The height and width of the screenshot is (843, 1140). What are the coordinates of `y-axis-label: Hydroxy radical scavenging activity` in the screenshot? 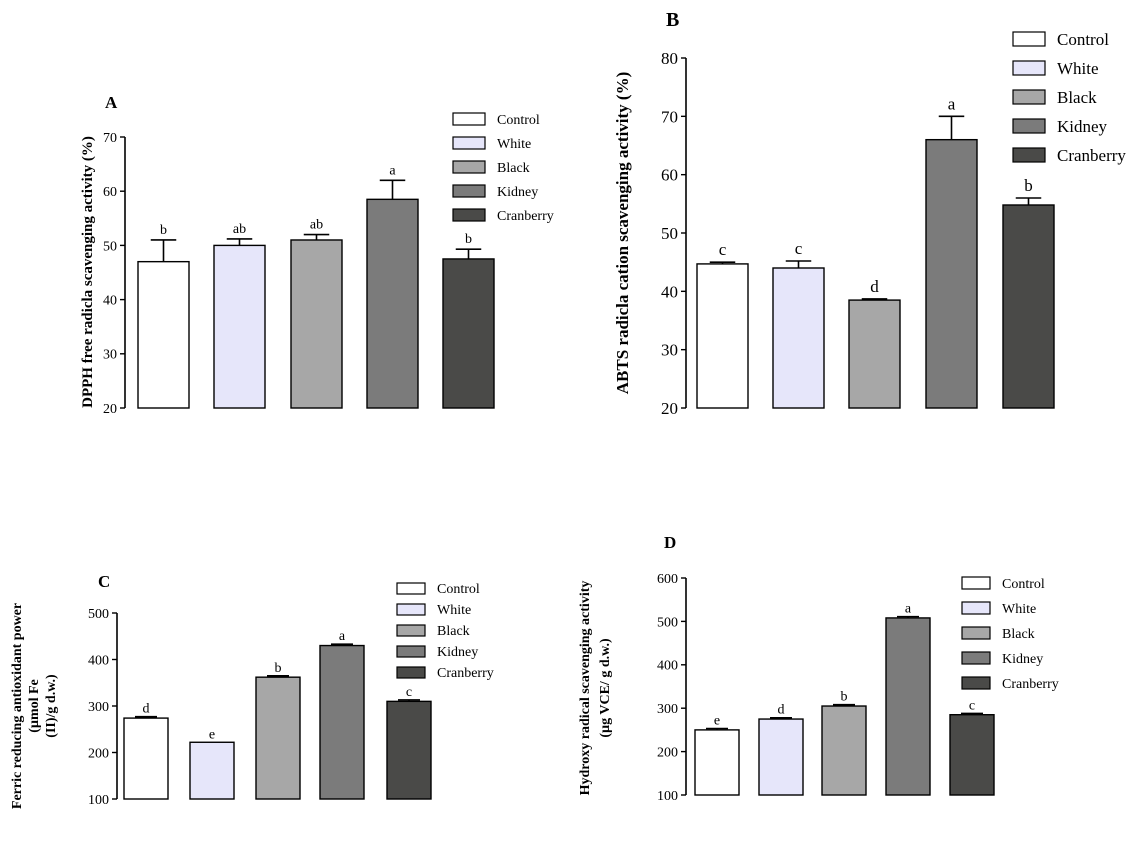 It's located at (585, 688).